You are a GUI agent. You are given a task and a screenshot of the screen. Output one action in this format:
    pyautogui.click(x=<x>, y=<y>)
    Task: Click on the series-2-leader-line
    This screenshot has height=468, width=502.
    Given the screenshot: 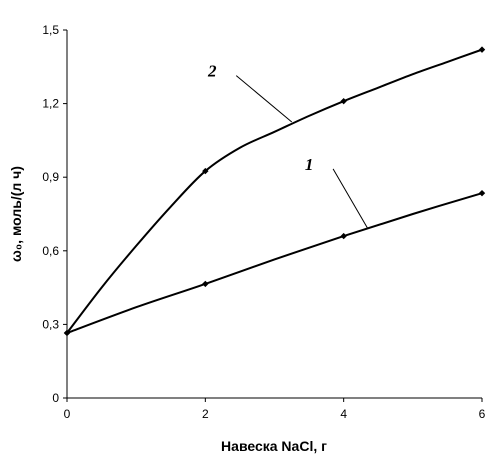 What is the action you would take?
    pyautogui.click(x=264, y=99)
    